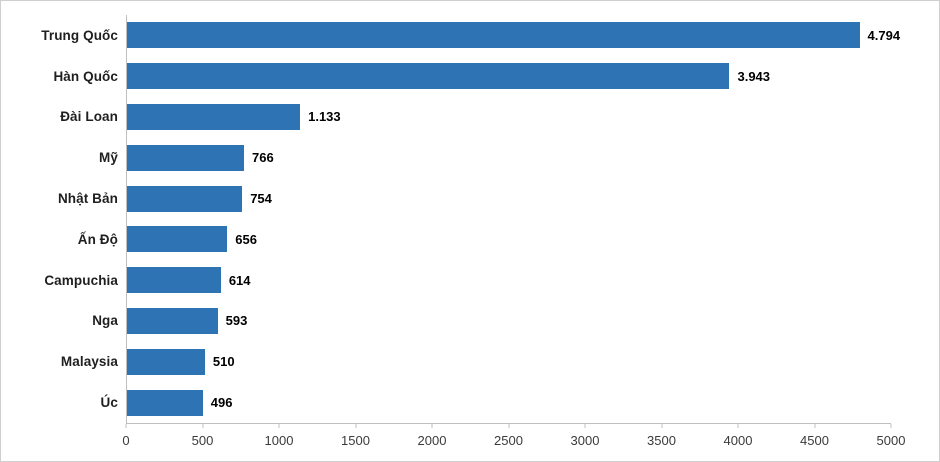 The width and height of the screenshot is (940, 462). I want to click on bar-row: Trung Quốc 4.794, so click(470, 35).